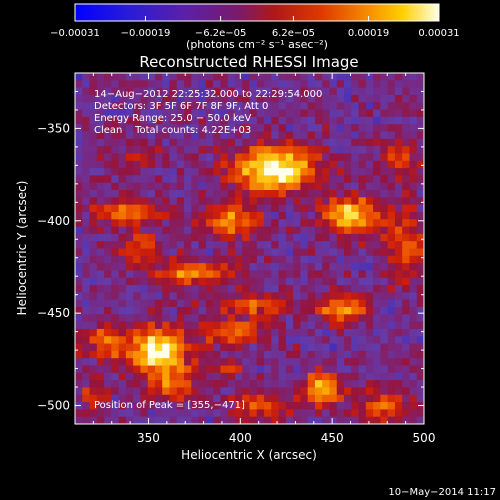 This screenshot has width=500, height=500. What do you see at coordinates (53, 313) in the screenshot?
I see `y-tick-label: −450` at bounding box center [53, 313].